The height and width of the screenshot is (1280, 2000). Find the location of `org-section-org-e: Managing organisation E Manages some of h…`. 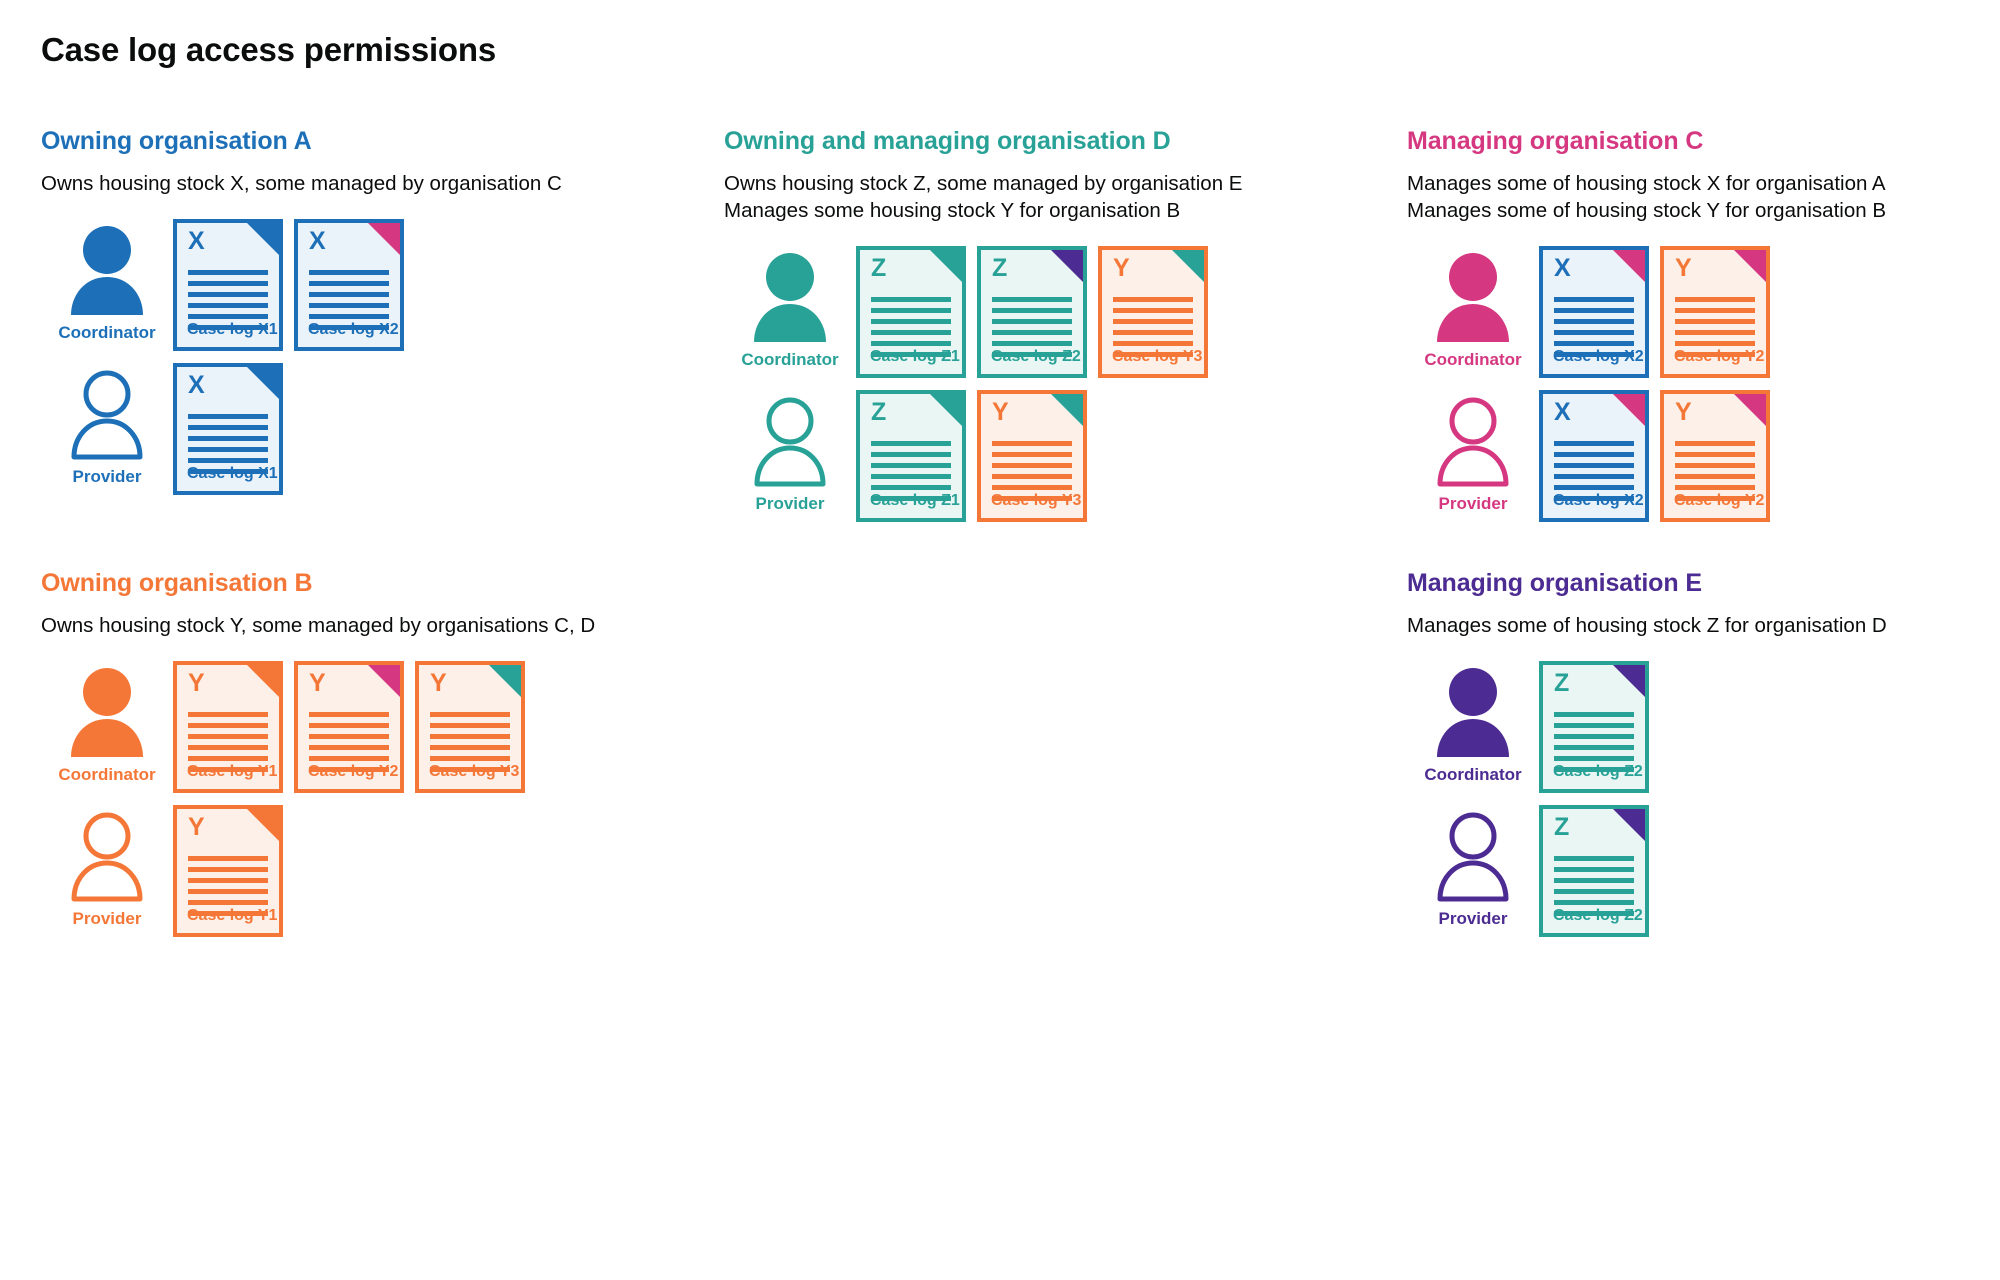

org-section-org-e: Managing organisation E Manages some of h… is located at coordinates (1689, 753).